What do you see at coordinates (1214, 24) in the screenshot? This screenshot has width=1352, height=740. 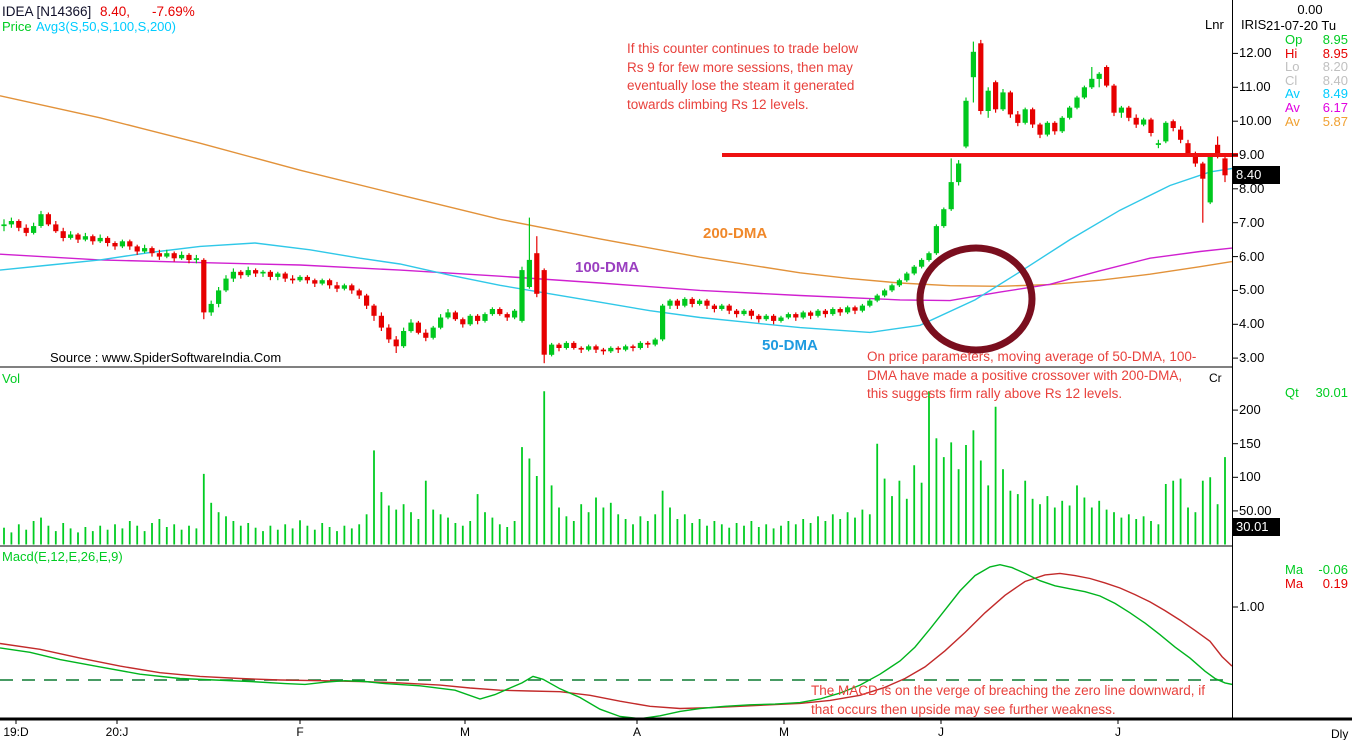 I see `scale-mode-label: Lnr` at bounding box center [1214, 24].